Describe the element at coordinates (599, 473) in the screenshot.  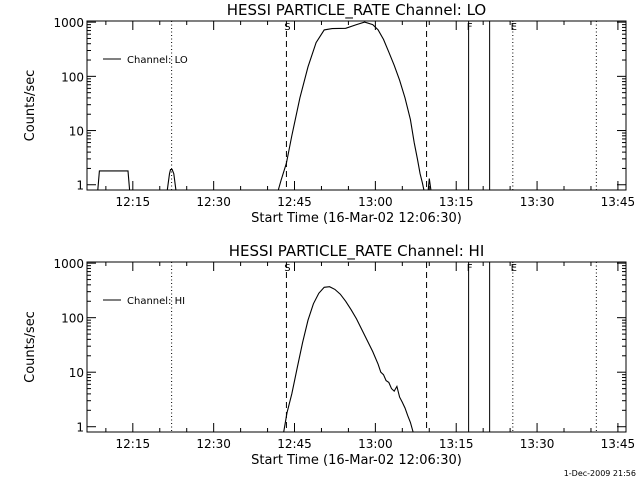
I see `plot-timestamp: 1-Dec-2009 21:56` at that location.